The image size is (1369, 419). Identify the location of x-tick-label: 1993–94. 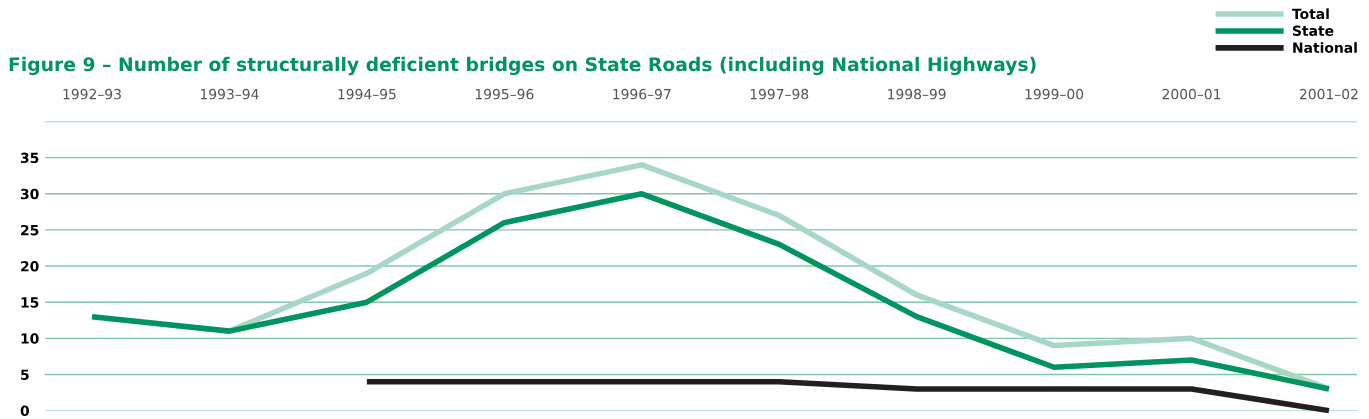
(229, 94).